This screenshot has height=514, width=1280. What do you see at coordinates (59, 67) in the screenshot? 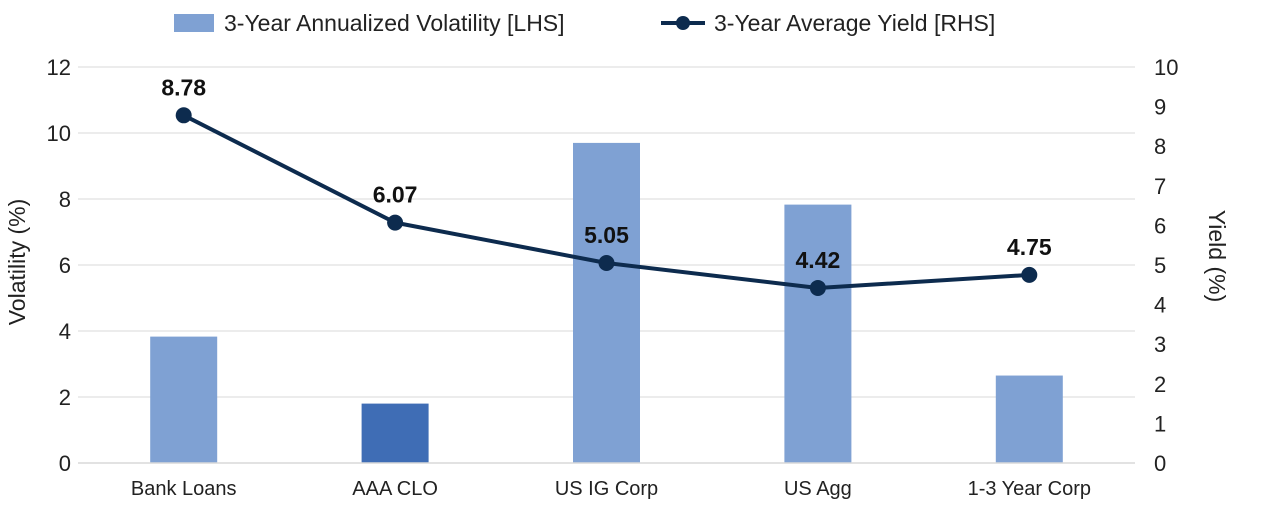
I see `left-tick-label: 12` at bounding box center [59, 67].